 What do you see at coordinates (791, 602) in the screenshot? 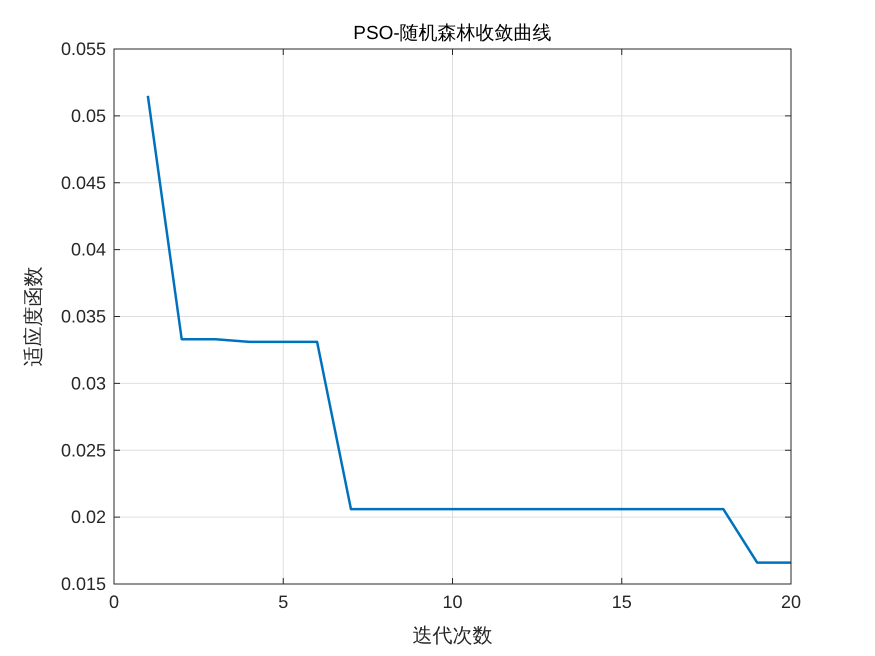
I see `x-tick-label: 20` at bounding box center [791, 602].